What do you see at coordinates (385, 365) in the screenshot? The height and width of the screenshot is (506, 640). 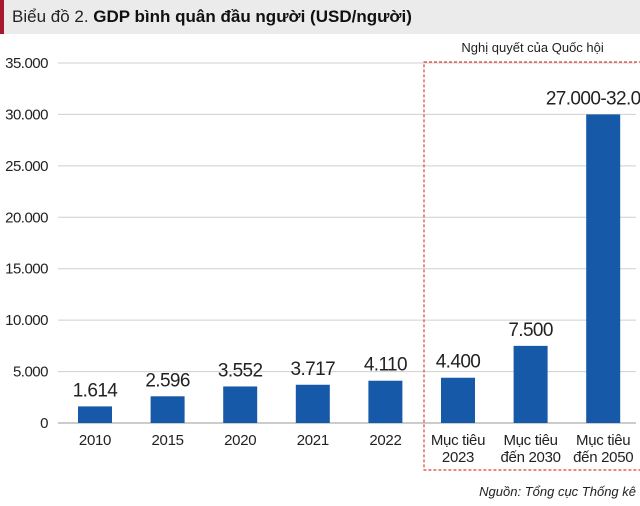 I see `data-label: 4.110` at bounding box center [385, 365].